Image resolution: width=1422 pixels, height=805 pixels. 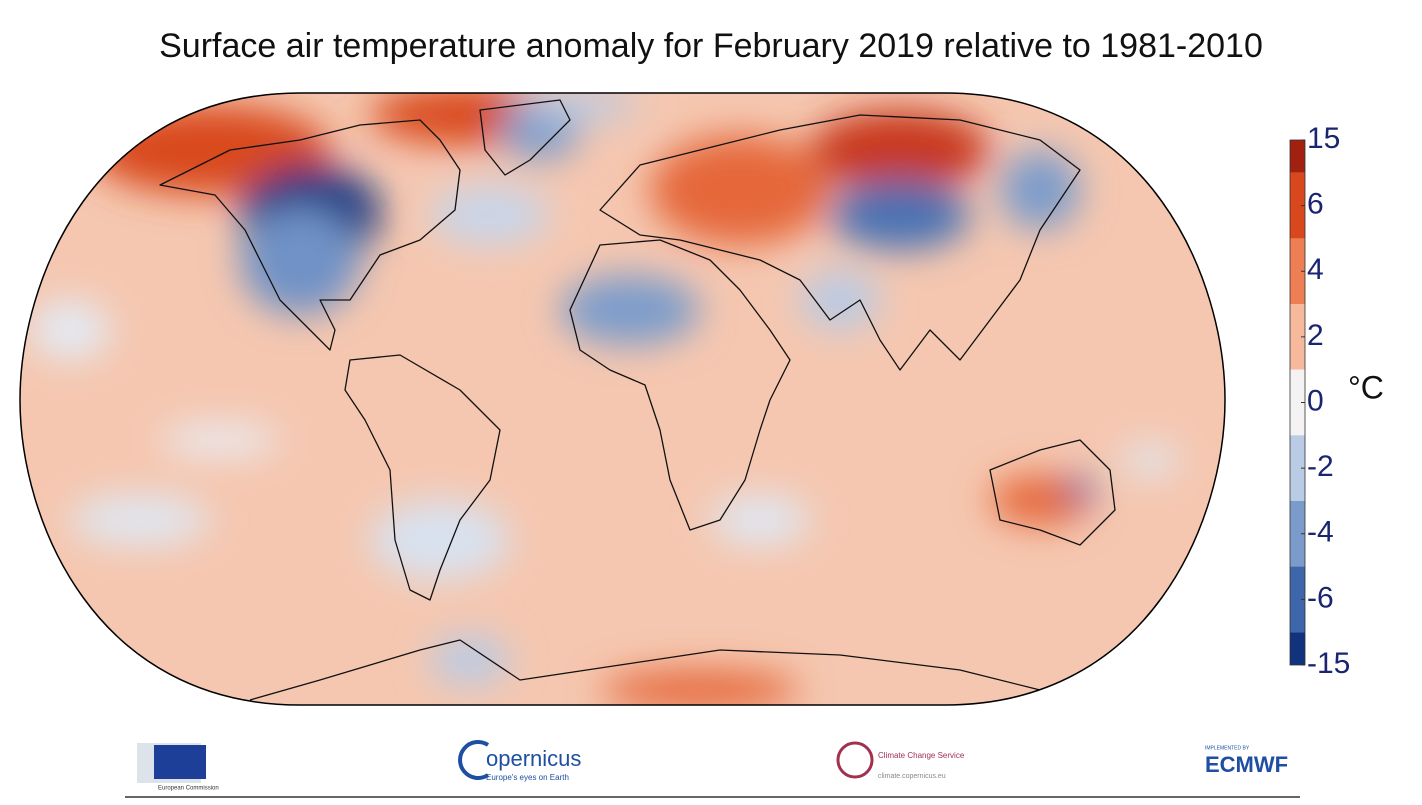 What do you see at coordinates (188, 789) in the screenshot?
I see `eu-label: European Commission` at bounding box center [188, 789].